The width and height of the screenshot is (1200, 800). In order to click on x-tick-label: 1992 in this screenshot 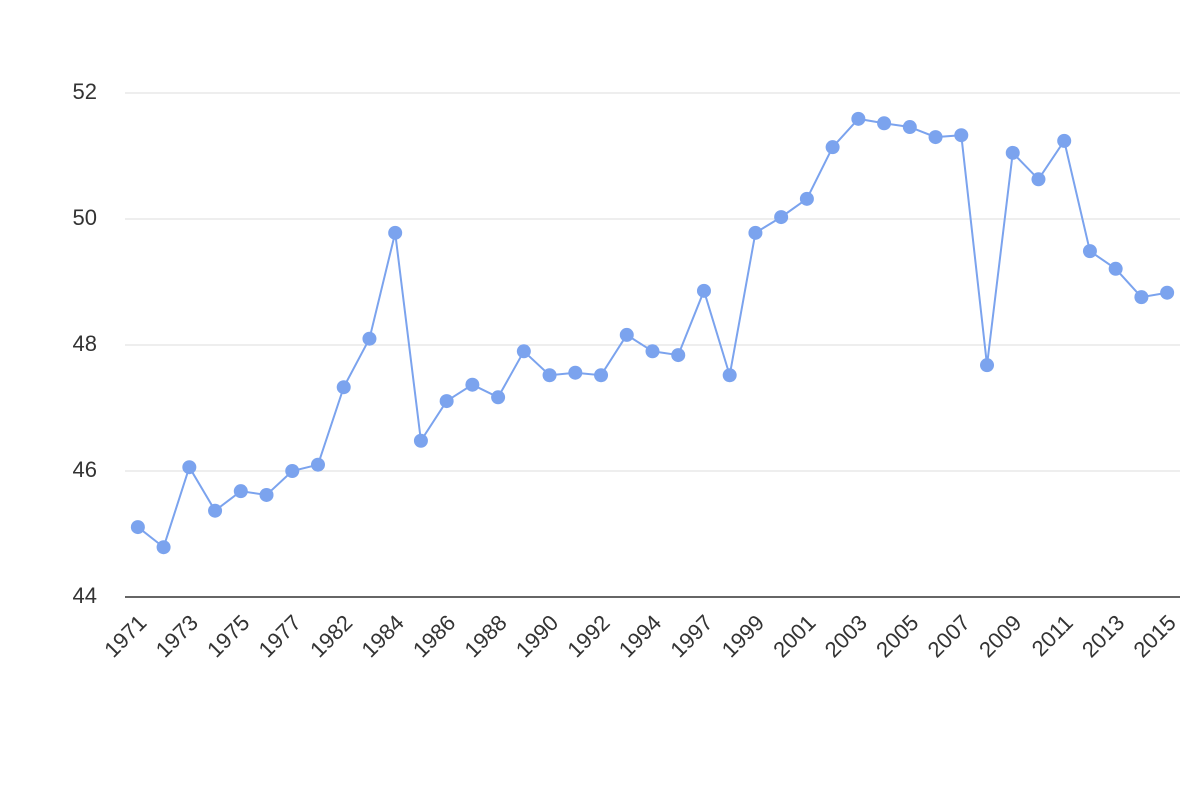, I will do `click(588, 636)`.